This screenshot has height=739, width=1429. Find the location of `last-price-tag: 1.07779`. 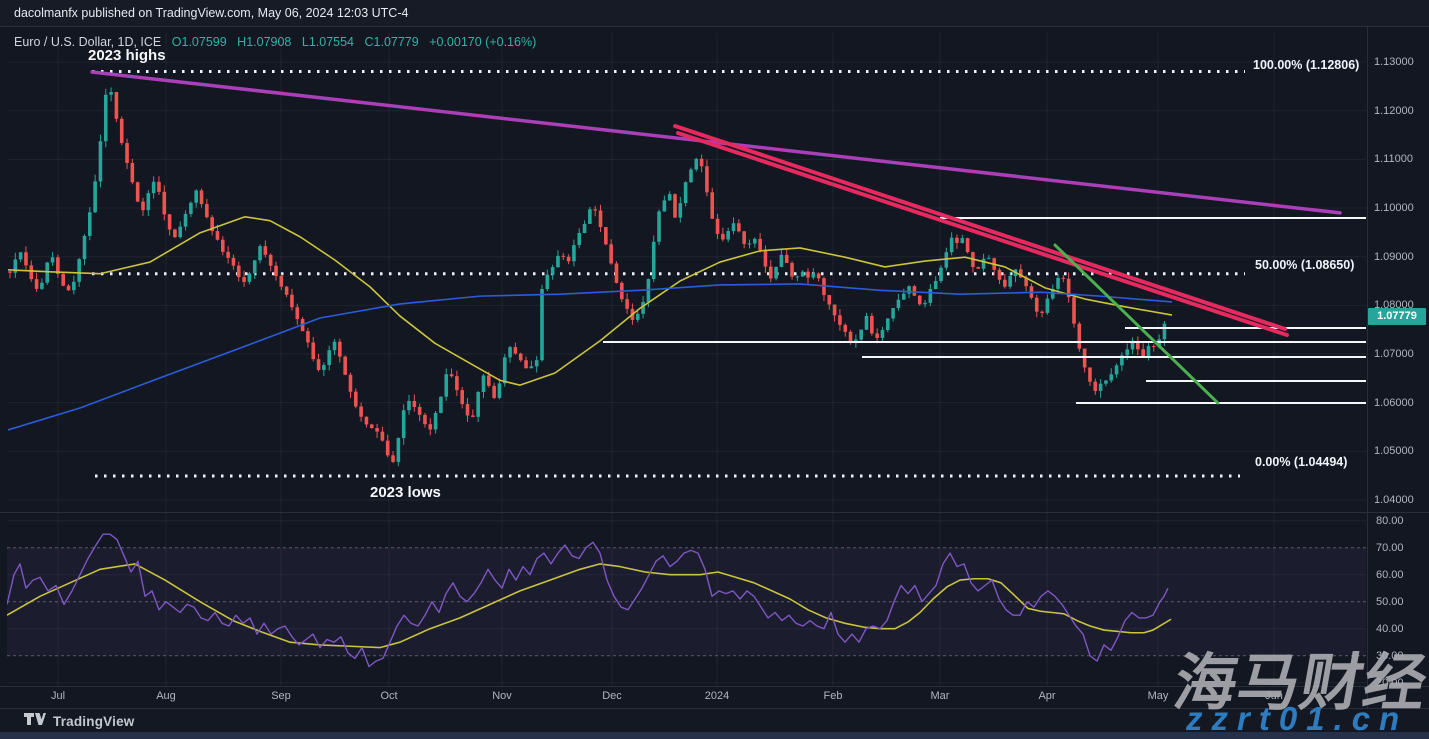

last-price-tag: 1.07779 is located at coordinates (1397, 316).